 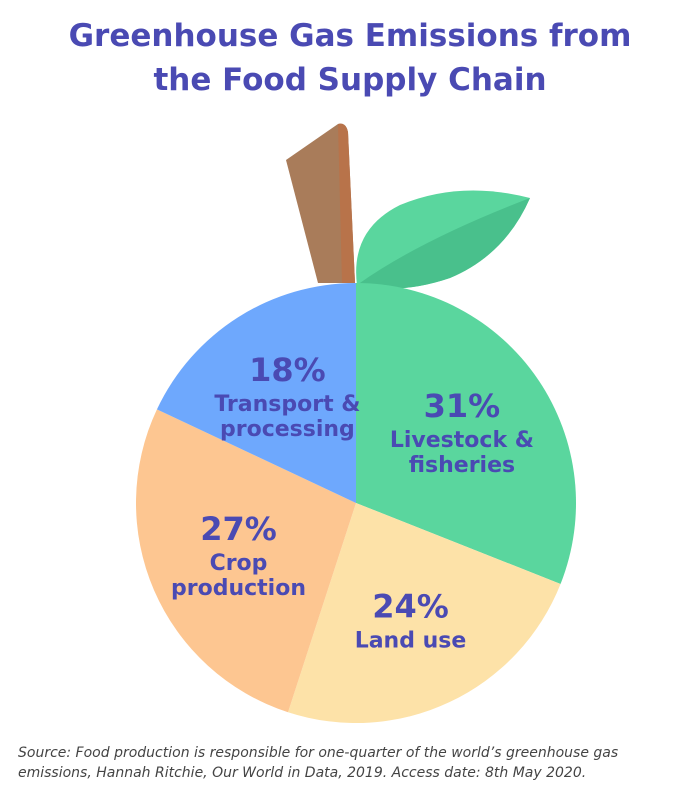 I want to click on slice-category-label-2-1: production, so click(x=238, y=588).